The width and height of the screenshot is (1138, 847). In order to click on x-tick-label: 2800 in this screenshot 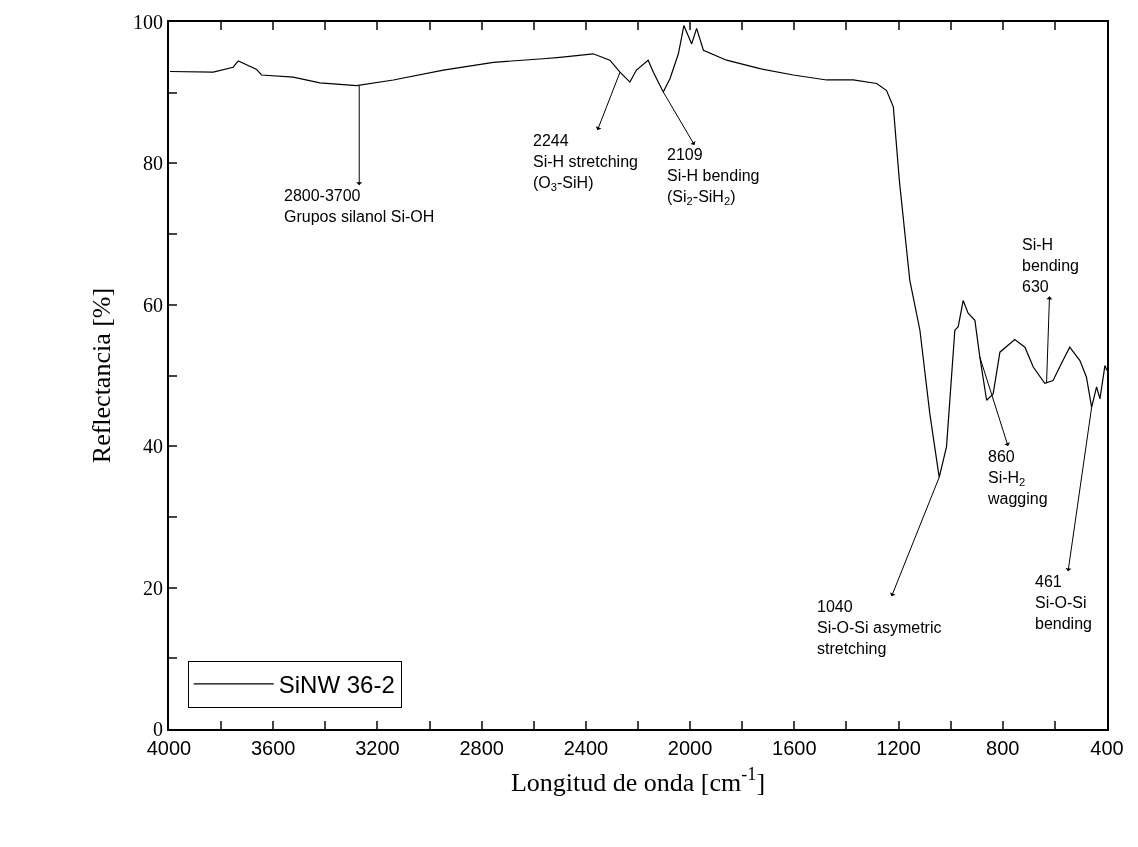, I will do `click(481, 748)`.